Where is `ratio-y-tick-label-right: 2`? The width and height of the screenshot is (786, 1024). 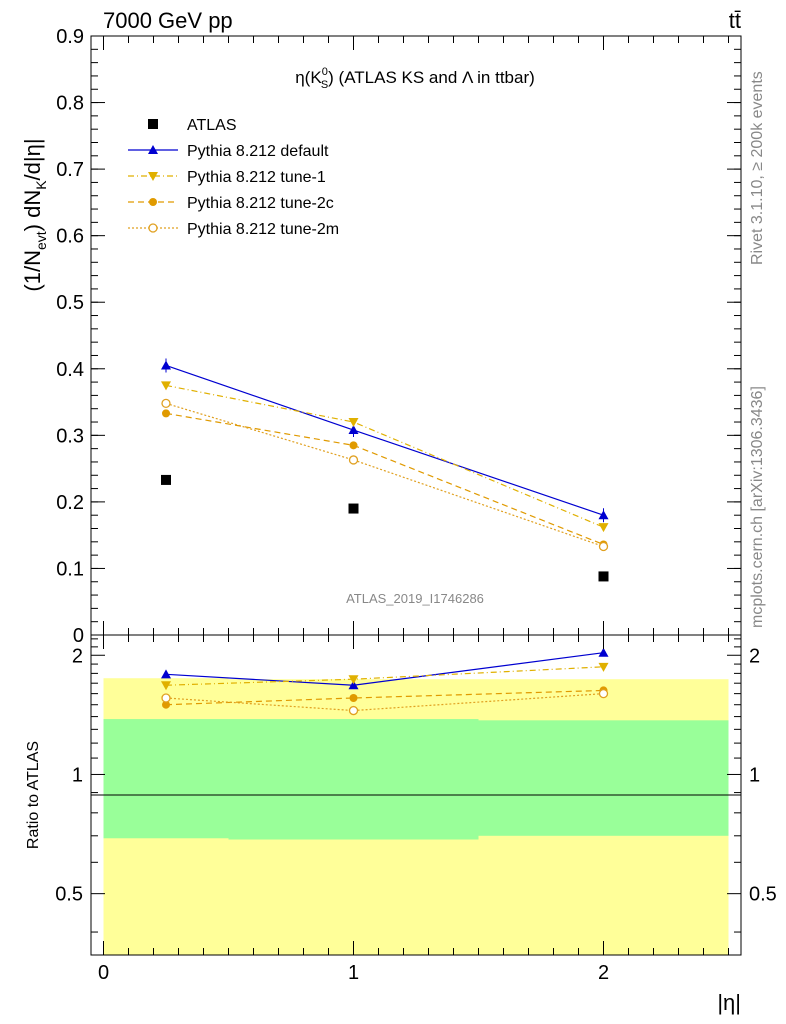
ratio-y-tick-label-right: 2 is located at coordinates (754, 656).